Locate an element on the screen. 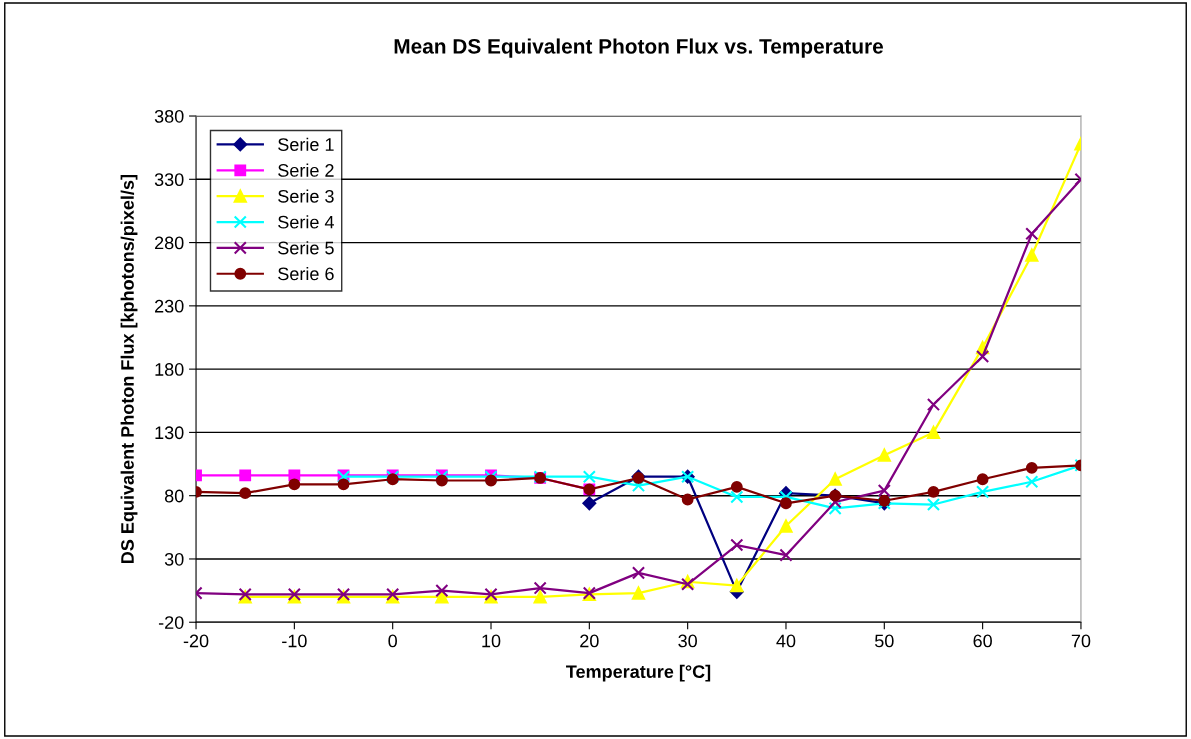 This screenshot has width=1191, height=739. x-tick-label: -10 is located at coordinates (294, 641).